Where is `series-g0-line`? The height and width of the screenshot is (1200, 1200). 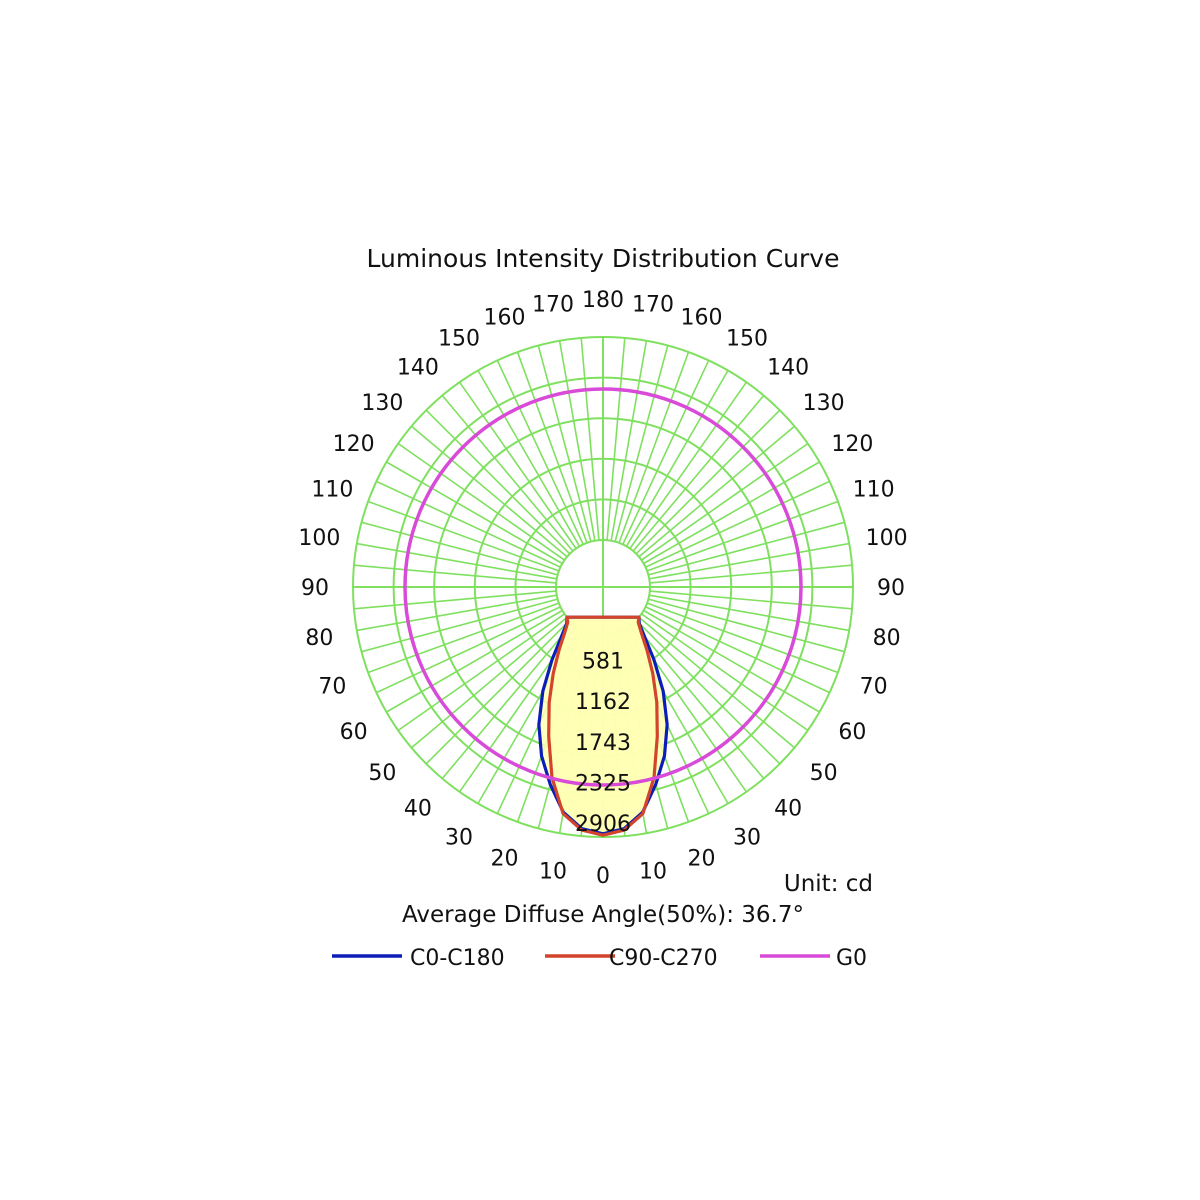 series-g0-line is located at coordinates (603, 587).